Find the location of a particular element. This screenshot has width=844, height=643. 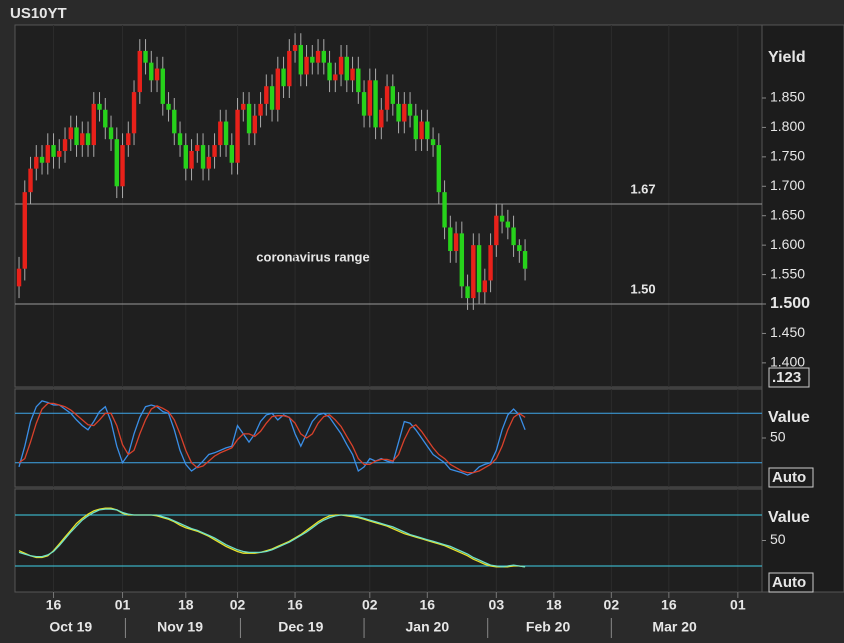

annotation-label: 1.67 is located at coordinates (642, 188).